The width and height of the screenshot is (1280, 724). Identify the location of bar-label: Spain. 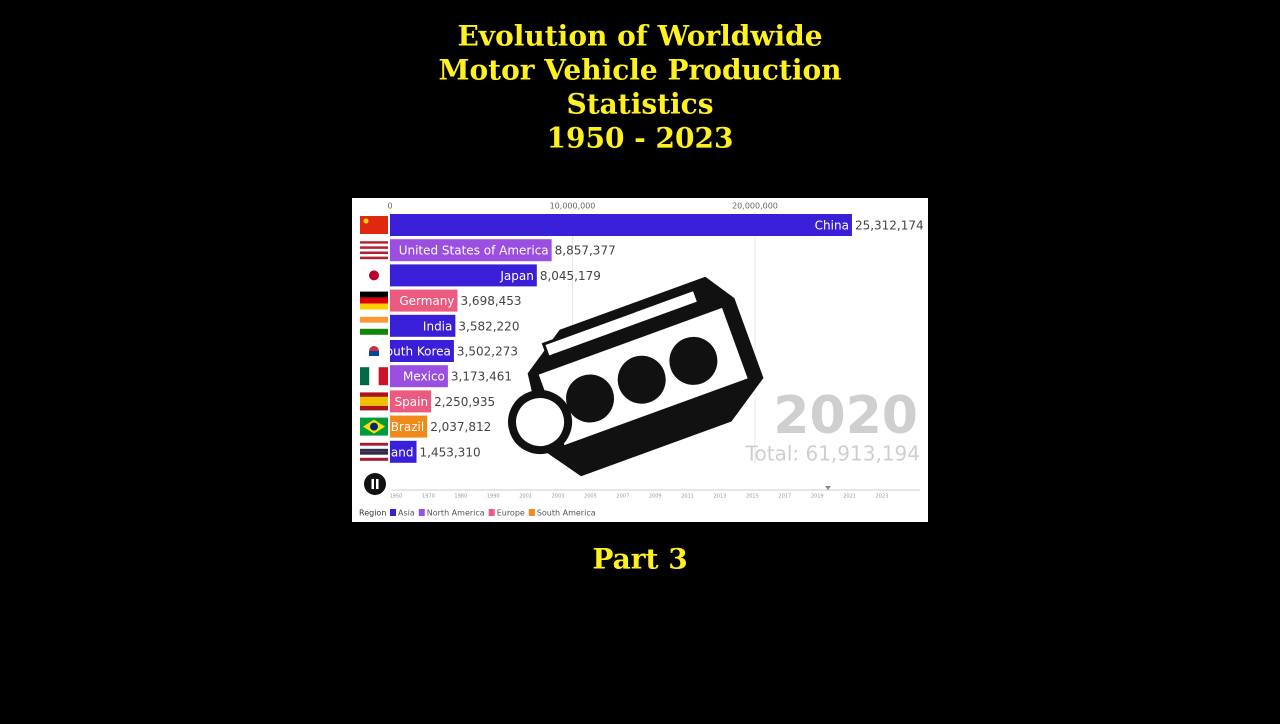
(412, 402).